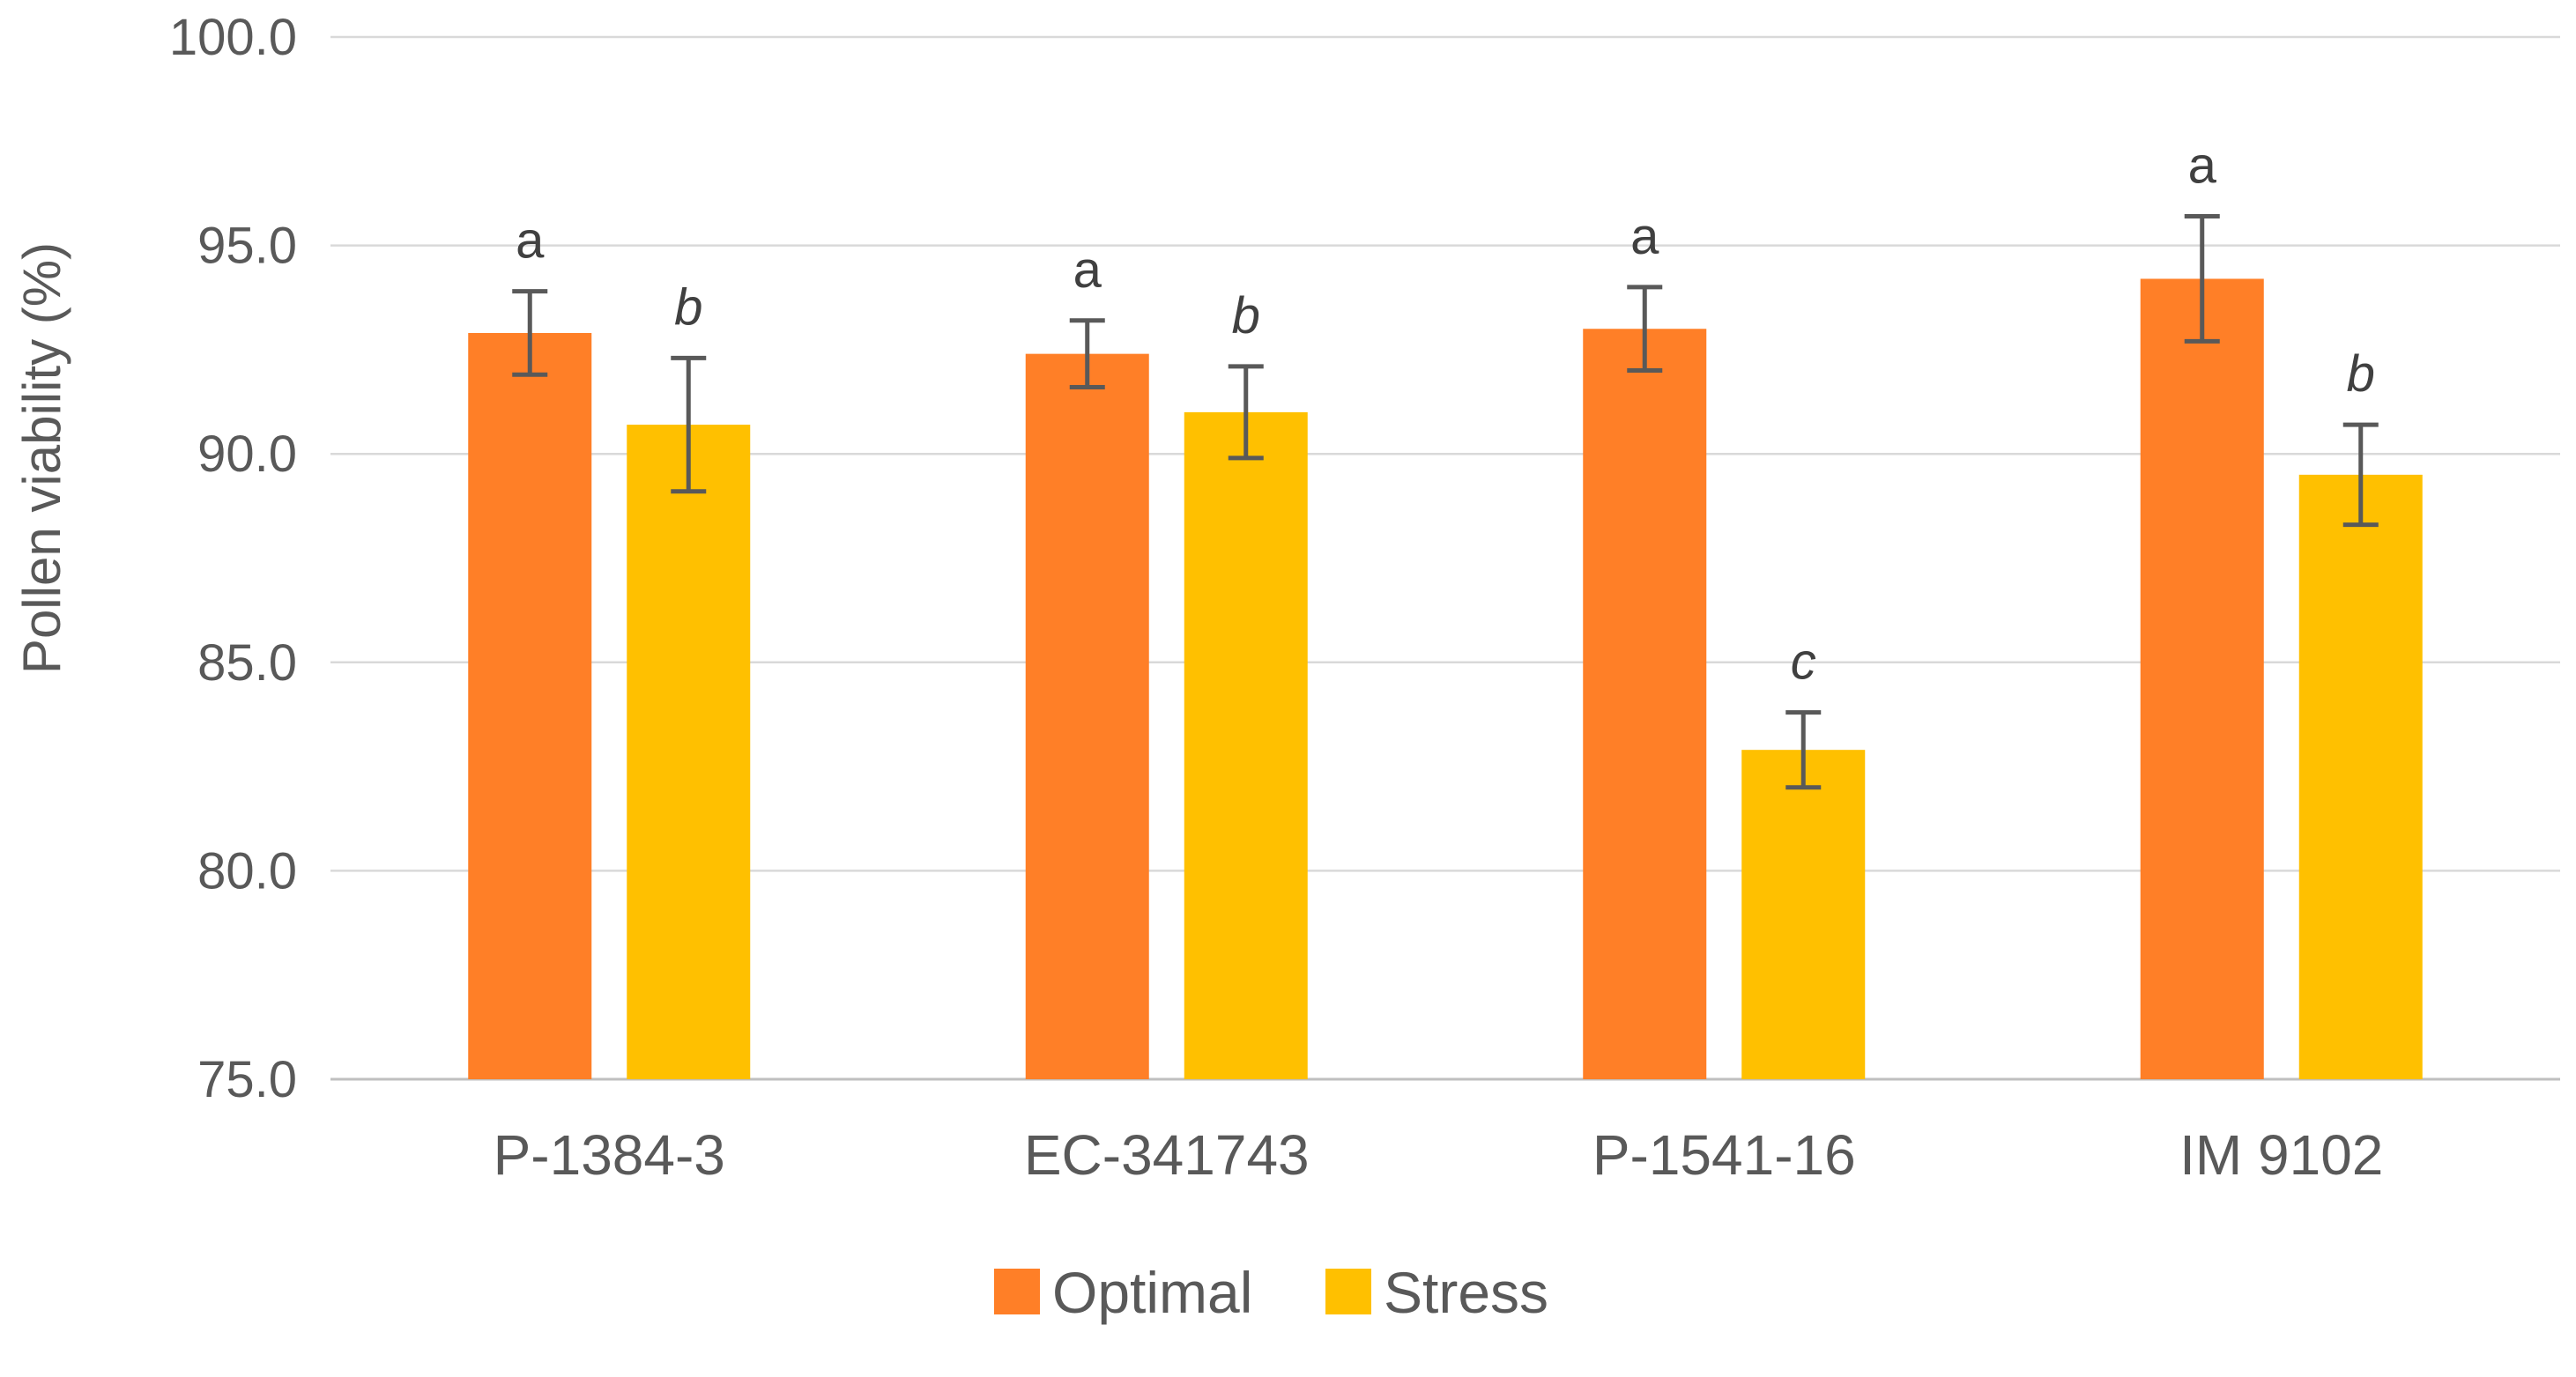  What do you see at coordinates (233, 37) in the screenshot?
I see `y-tick-label: 100.0` at bounding box center [233, 37].